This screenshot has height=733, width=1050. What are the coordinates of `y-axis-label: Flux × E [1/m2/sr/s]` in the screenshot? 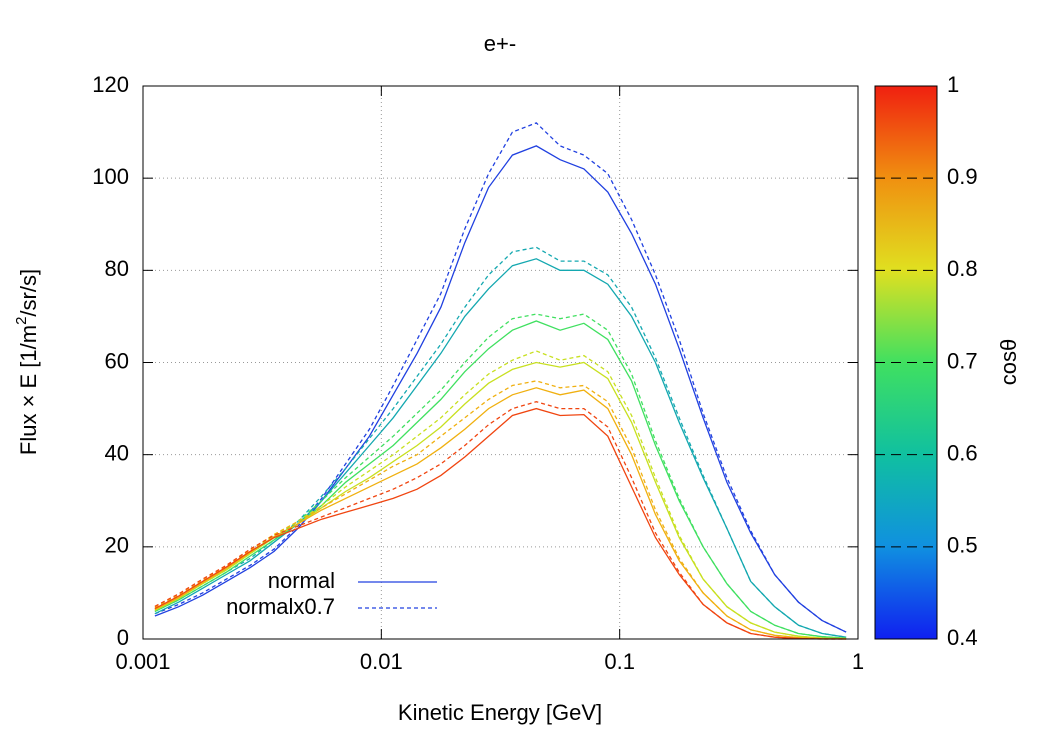 It's located at (27, 362).